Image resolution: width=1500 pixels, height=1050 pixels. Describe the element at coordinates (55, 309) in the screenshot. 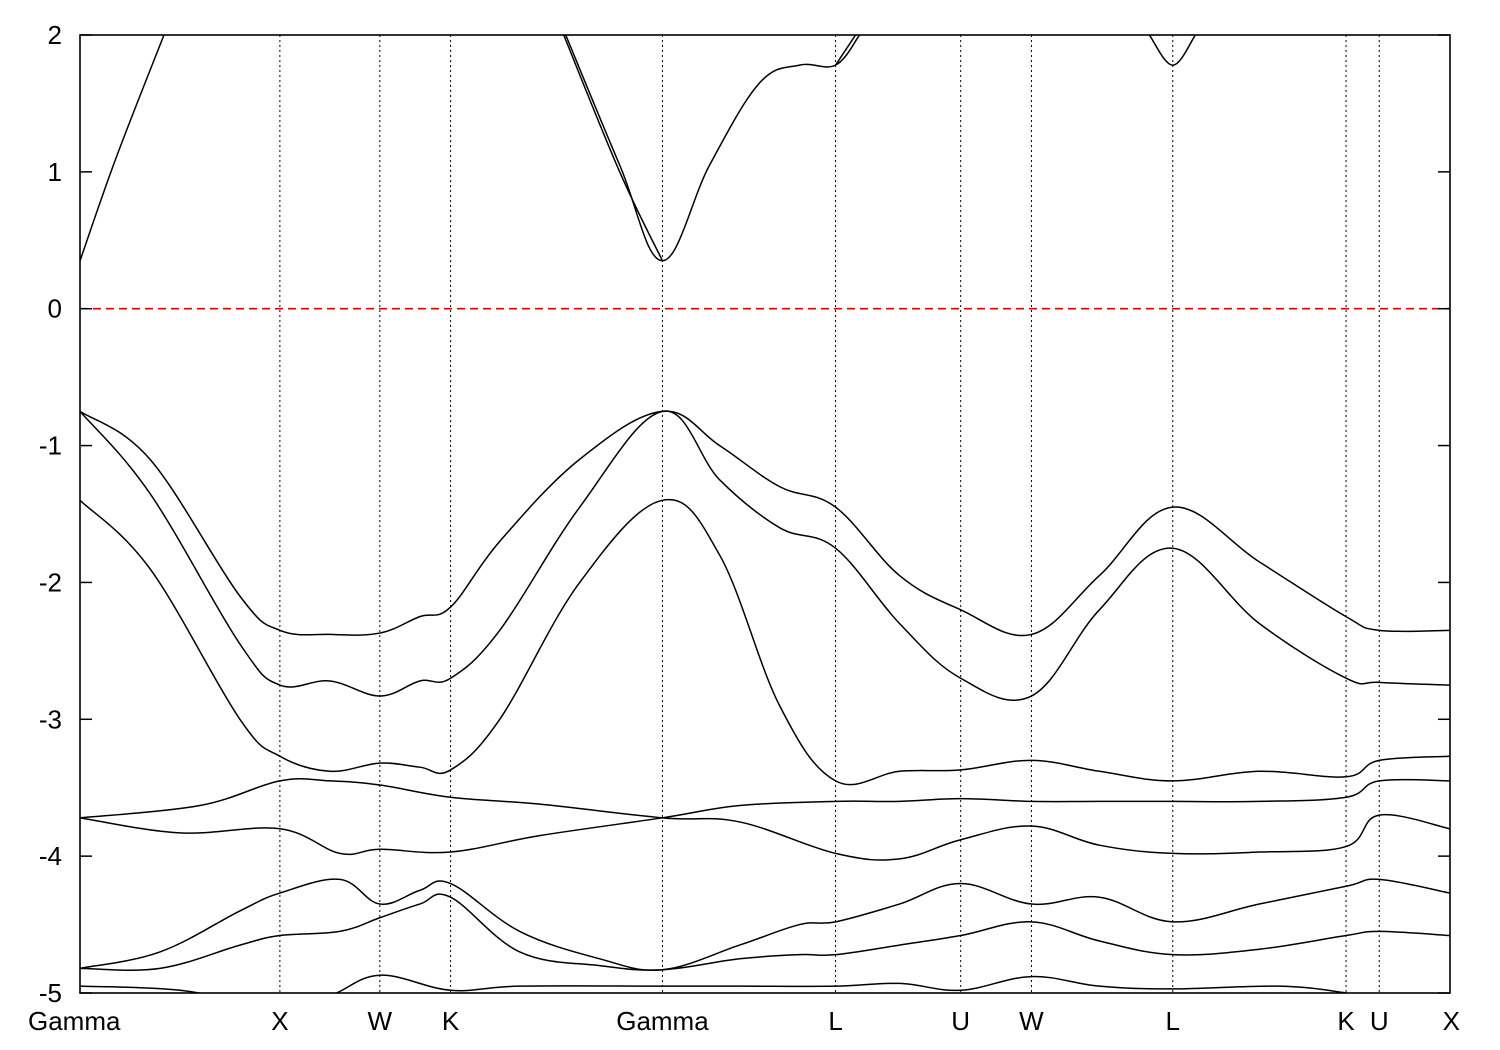

I see `y-tick-label: 0` at that location.